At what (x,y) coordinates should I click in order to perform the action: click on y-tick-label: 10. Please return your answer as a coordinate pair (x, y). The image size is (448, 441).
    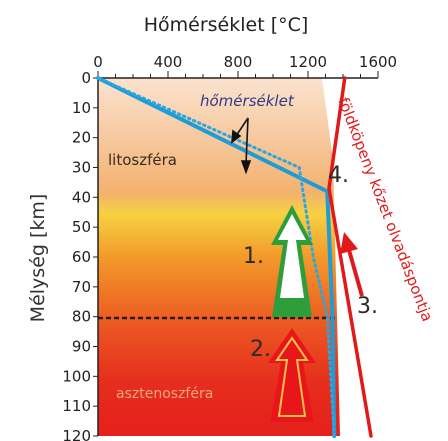
    Looking at the image, I should click on (81, 108).